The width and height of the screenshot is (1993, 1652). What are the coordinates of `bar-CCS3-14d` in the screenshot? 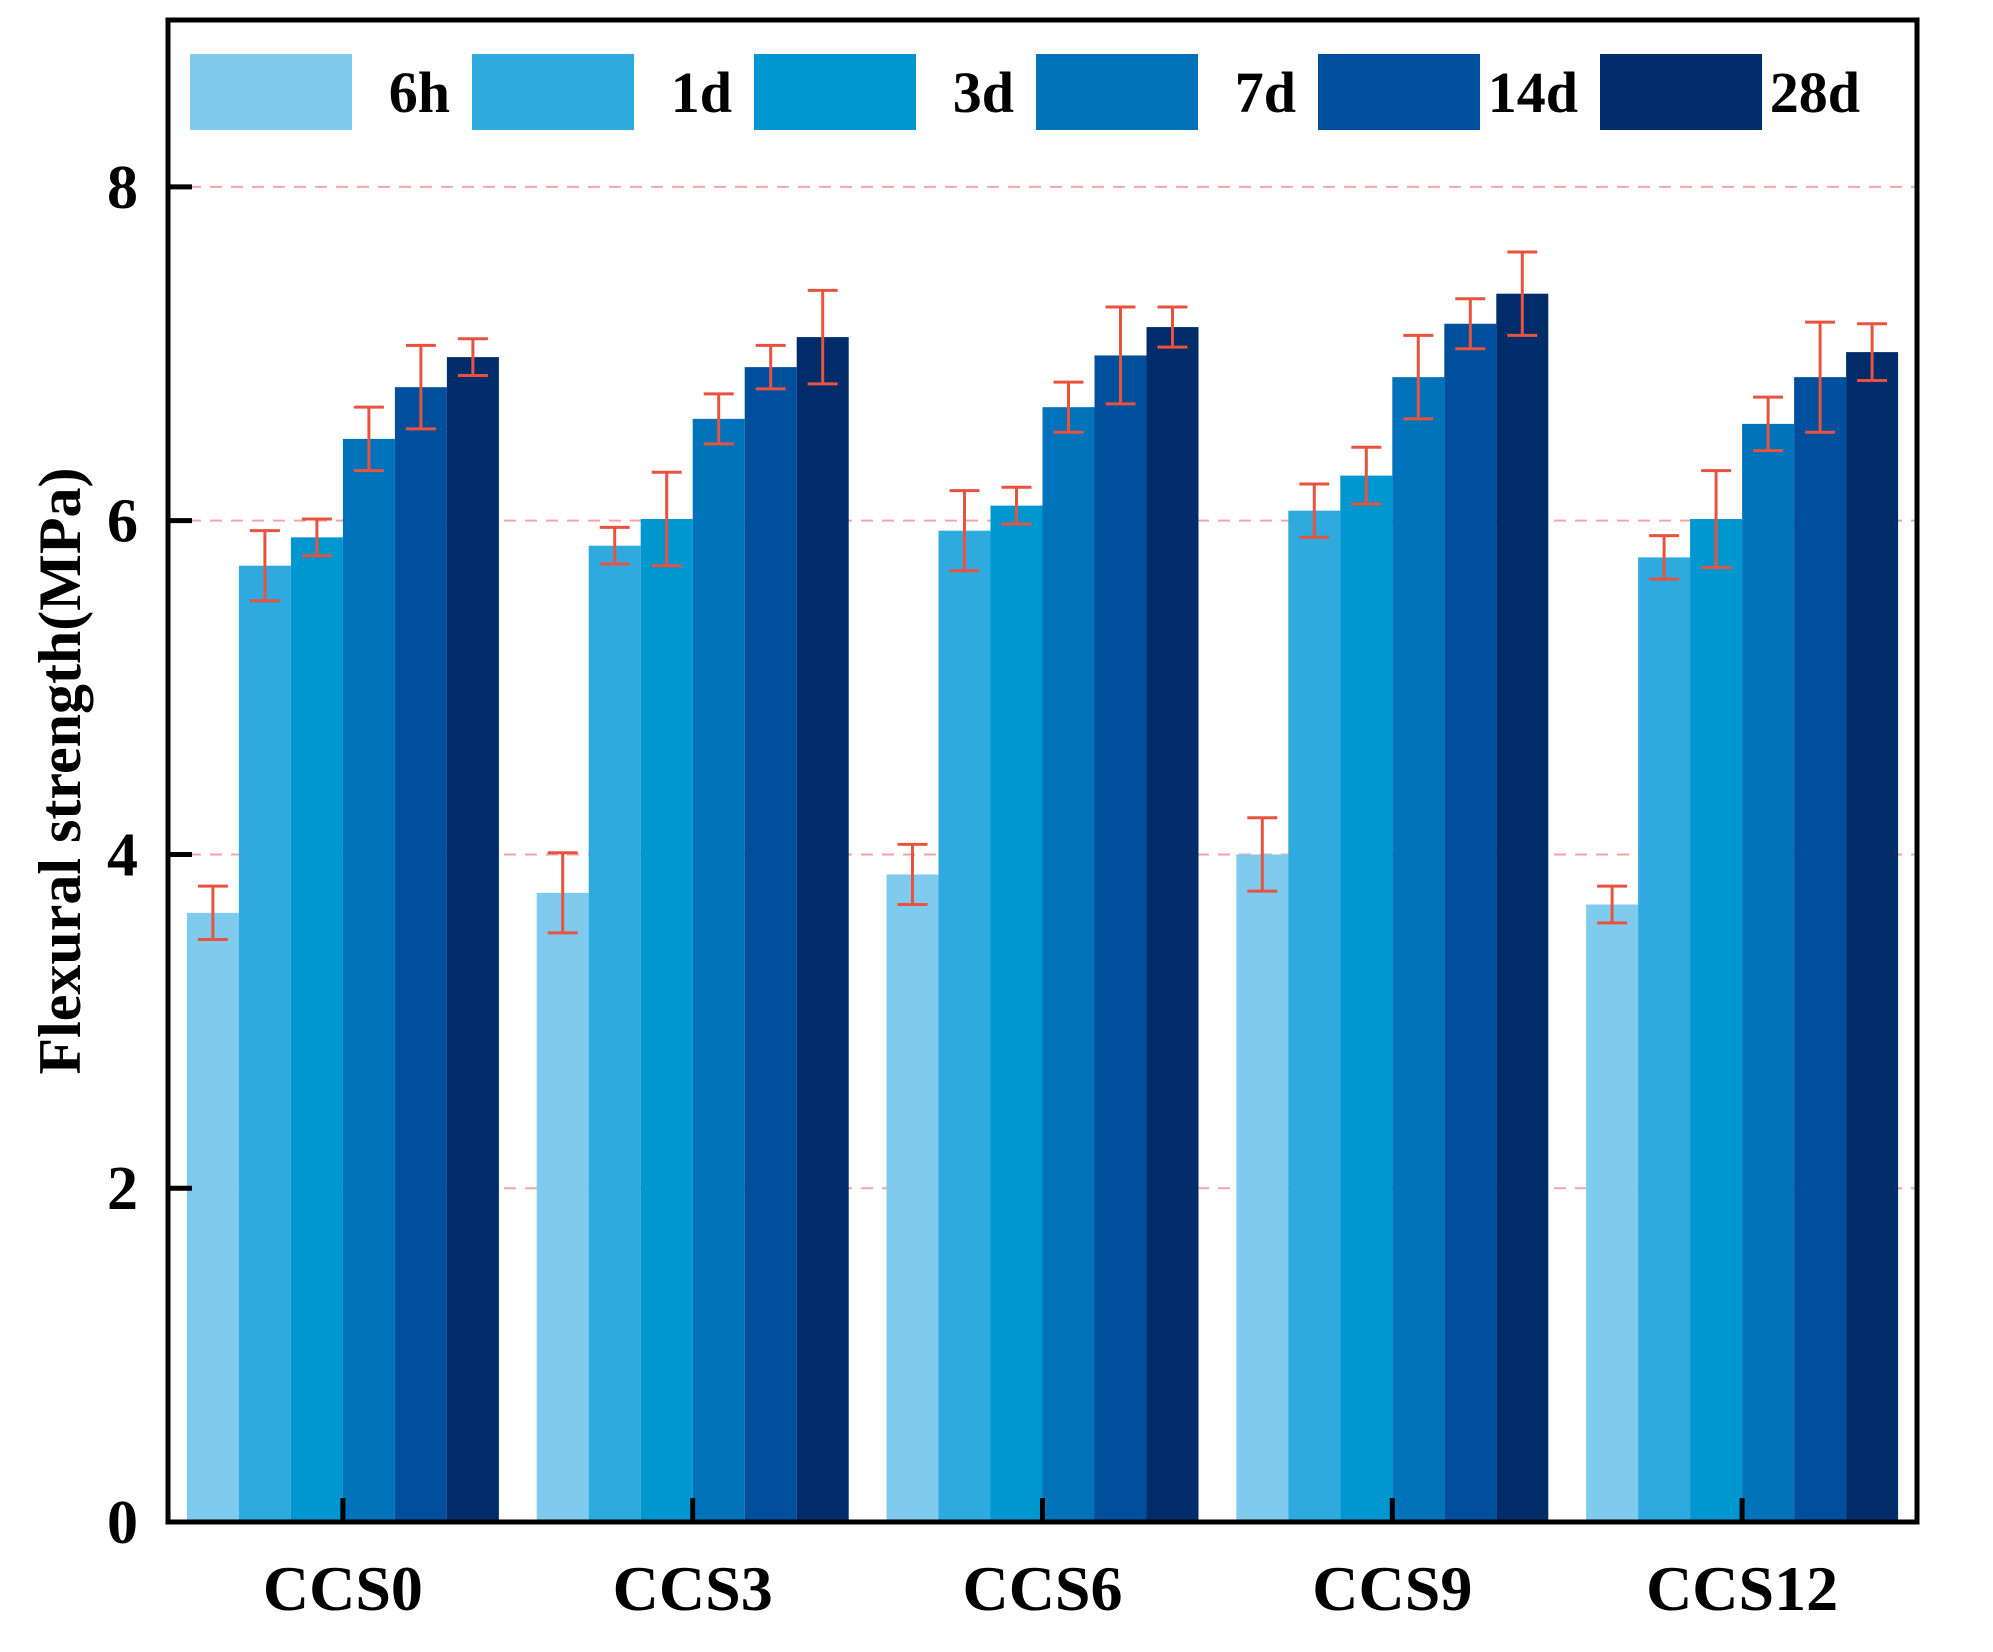 It's located at (770, 944).